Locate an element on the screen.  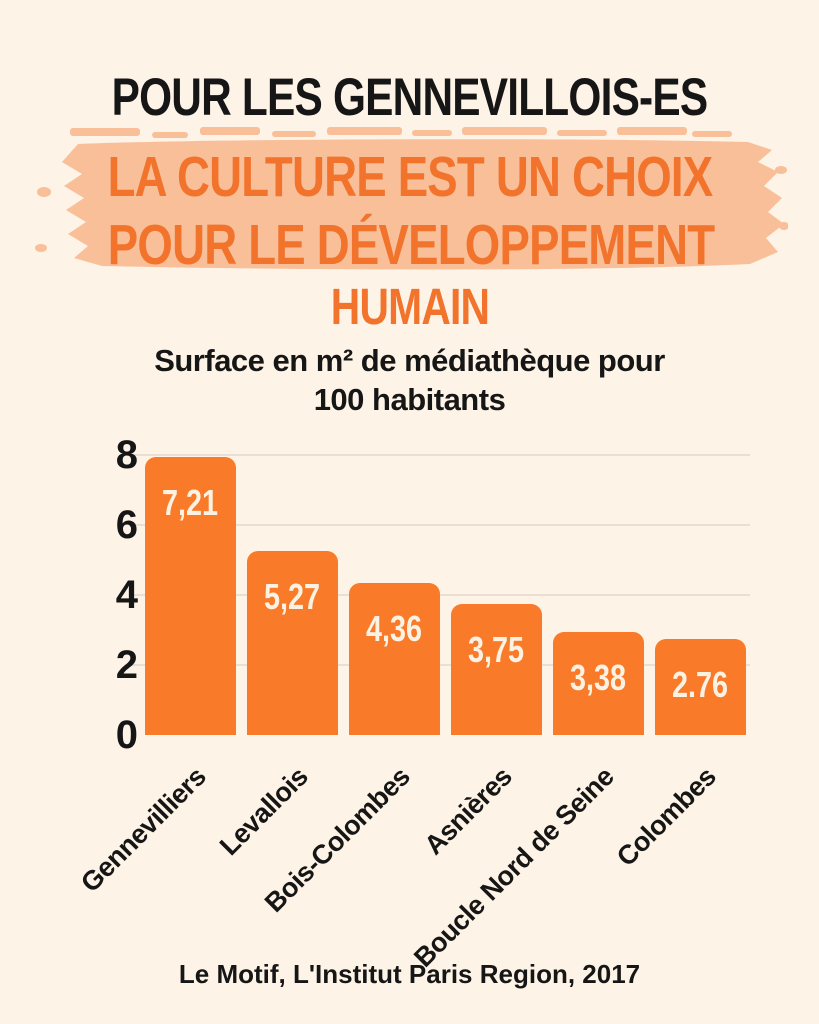
bar-value-label-boucle-nord-de-seine: 3,38 is located at coordinates (598, 677).